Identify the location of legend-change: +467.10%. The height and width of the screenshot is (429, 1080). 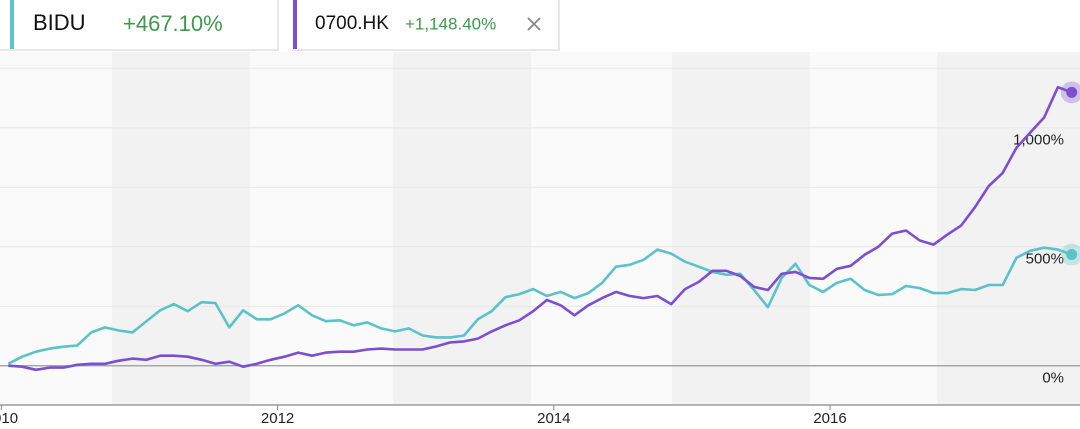
(173, 23).